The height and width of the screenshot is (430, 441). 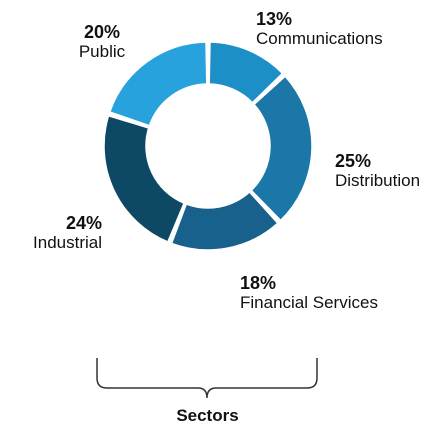 I want to click on label-distribution: 25% Distribution, so click(x=377, y=171).